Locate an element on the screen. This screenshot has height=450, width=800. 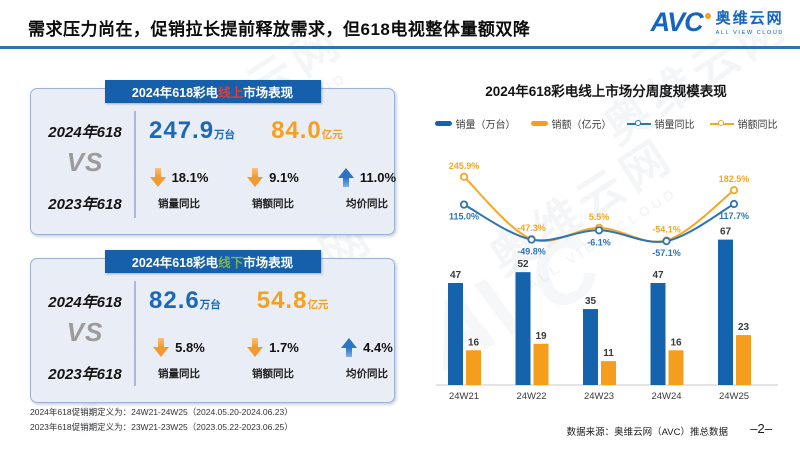
page-title: 需求压力尚在，促销拉长提前释放需求，但618电视整体量额双降 is located at coordinates (279, 29).